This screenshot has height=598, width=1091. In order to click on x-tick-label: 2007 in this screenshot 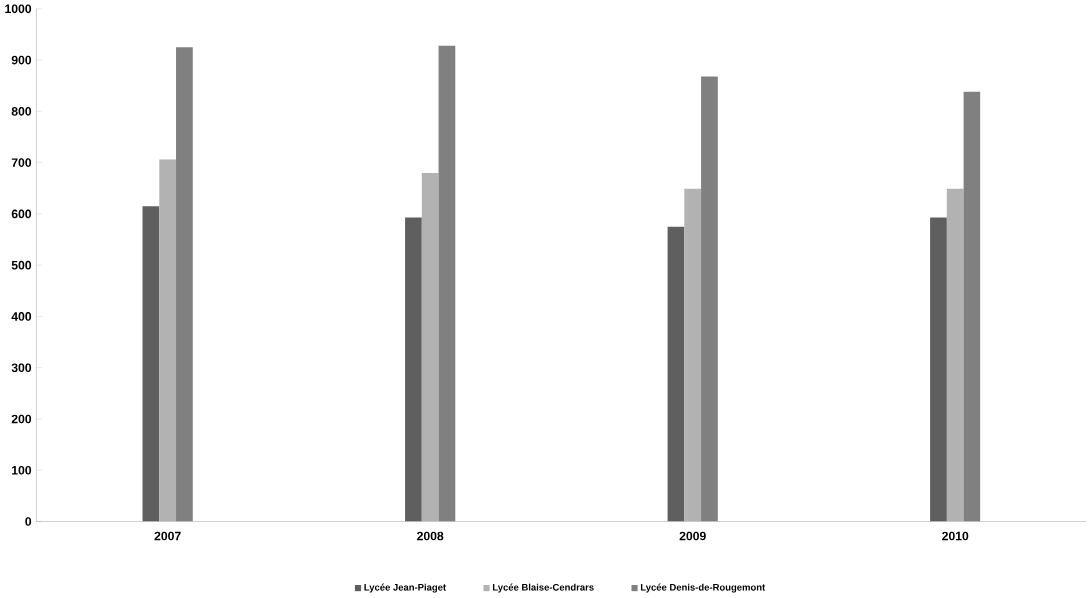, I will do `click(167, 536)`.